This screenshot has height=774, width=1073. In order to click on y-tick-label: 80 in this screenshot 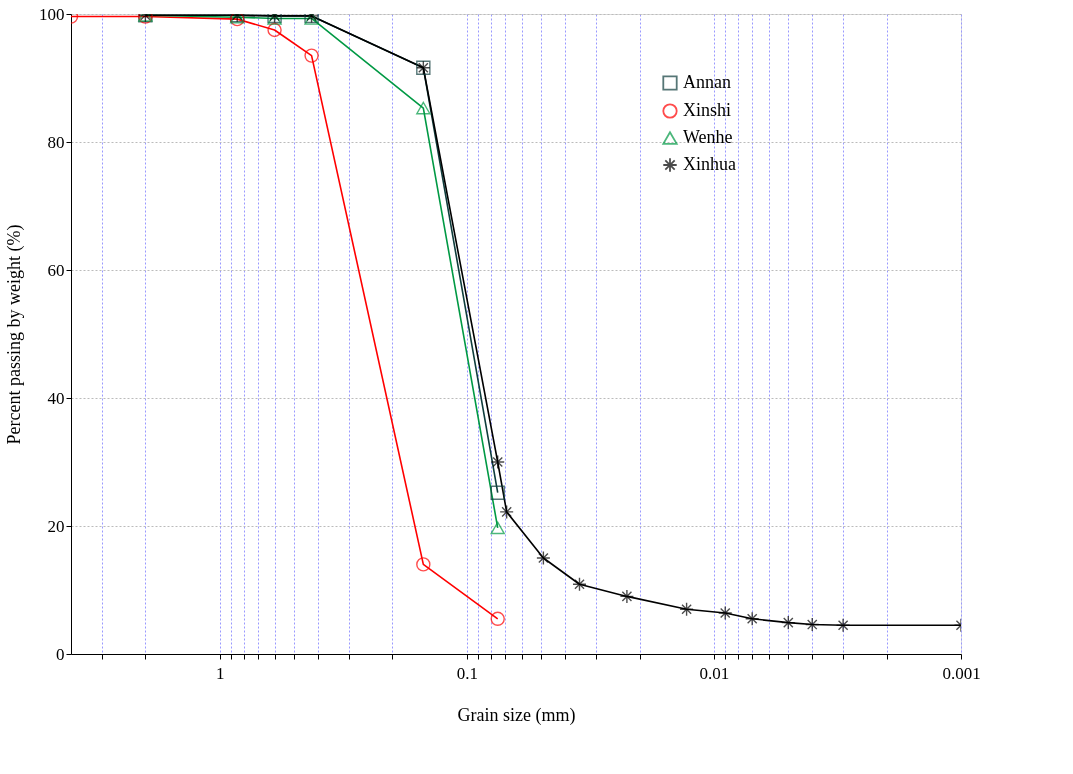, I will do `click(56, 142)`.